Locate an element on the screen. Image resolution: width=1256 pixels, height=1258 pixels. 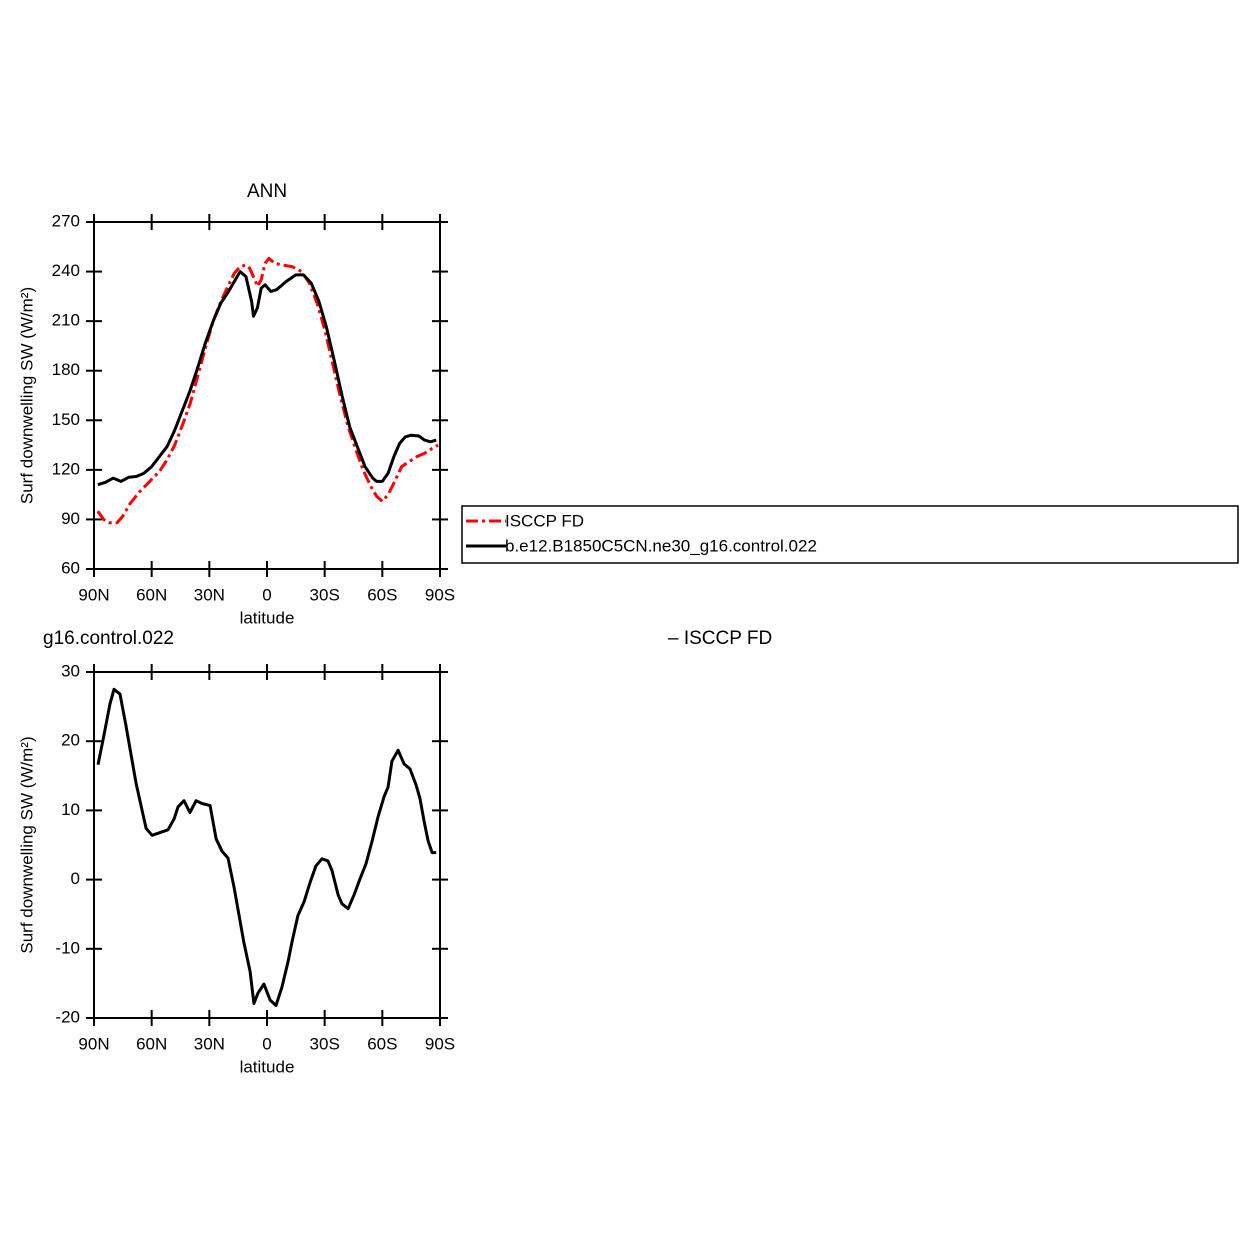
y-tick-label: 20 is located at coordinates (70, 740).